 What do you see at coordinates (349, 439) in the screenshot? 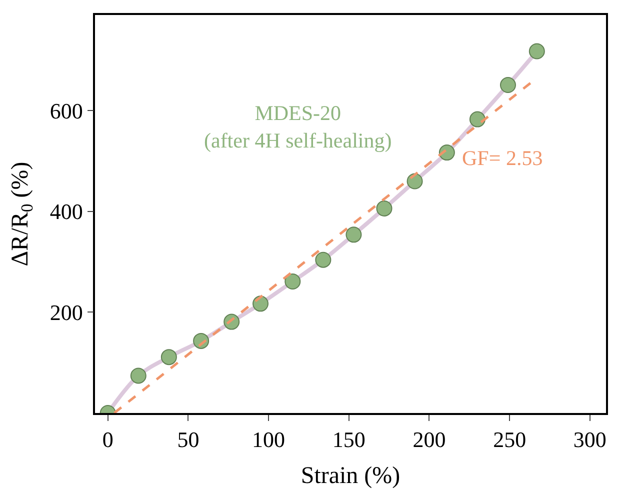
I see `x-tick-label: 150` at bounding box center [349, 439].